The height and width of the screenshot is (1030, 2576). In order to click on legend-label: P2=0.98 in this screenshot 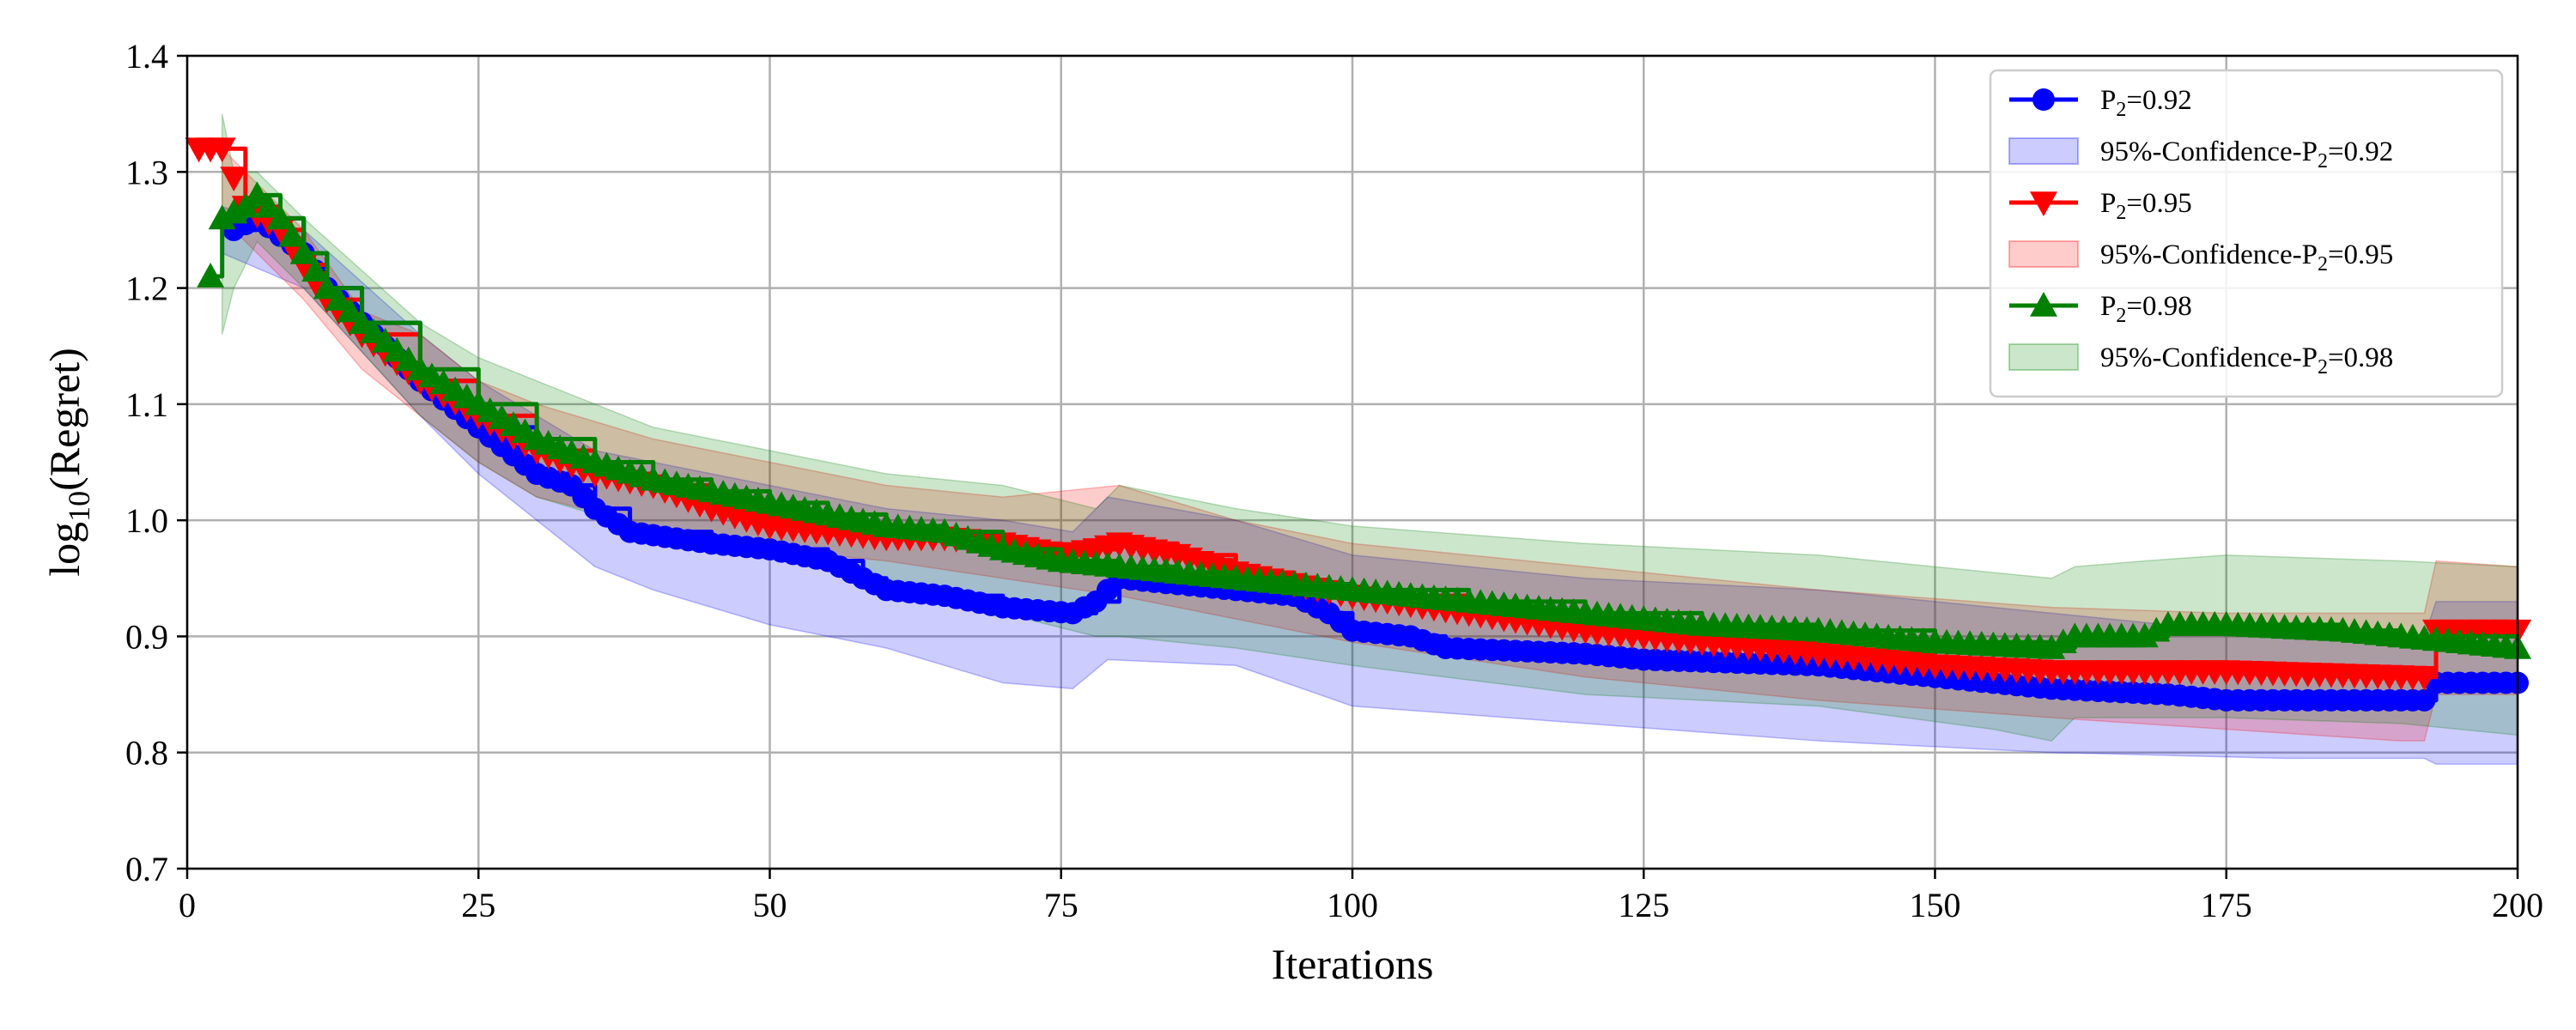, I will do `click(2146, 309)`.